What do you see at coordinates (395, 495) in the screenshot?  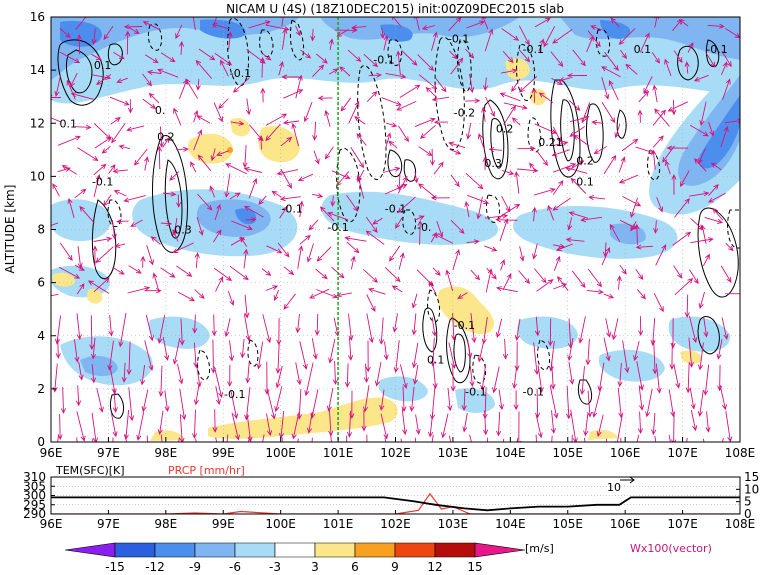 I see `surface-grid` at bounding box center [395, 495].